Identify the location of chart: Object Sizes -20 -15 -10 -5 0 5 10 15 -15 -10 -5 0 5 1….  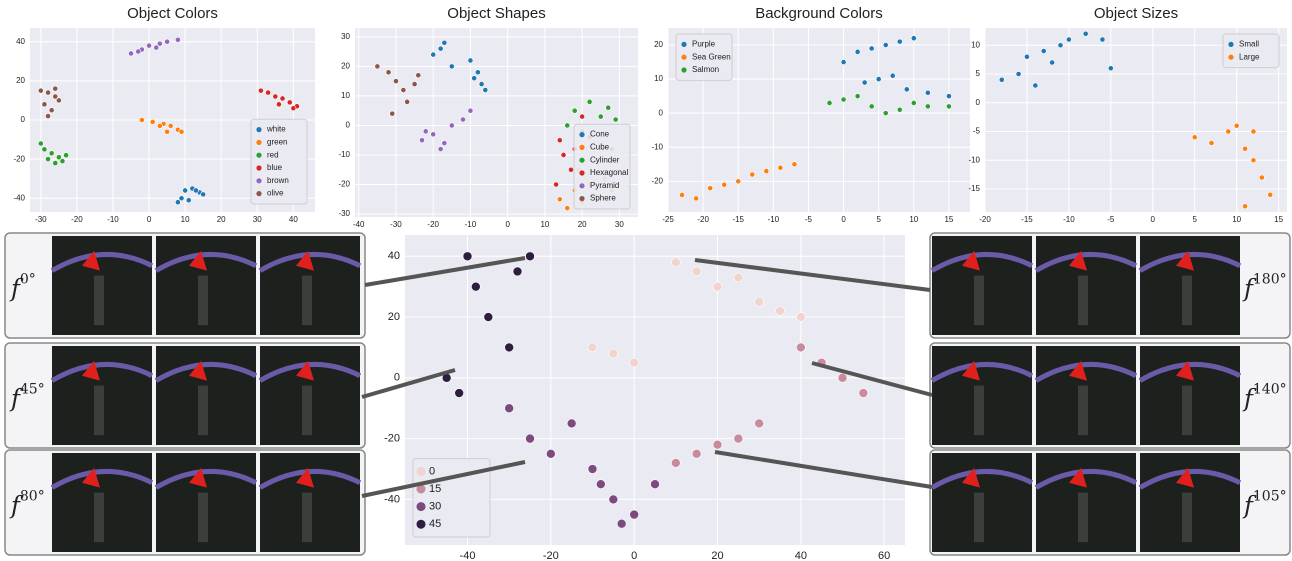
(1127, 114).